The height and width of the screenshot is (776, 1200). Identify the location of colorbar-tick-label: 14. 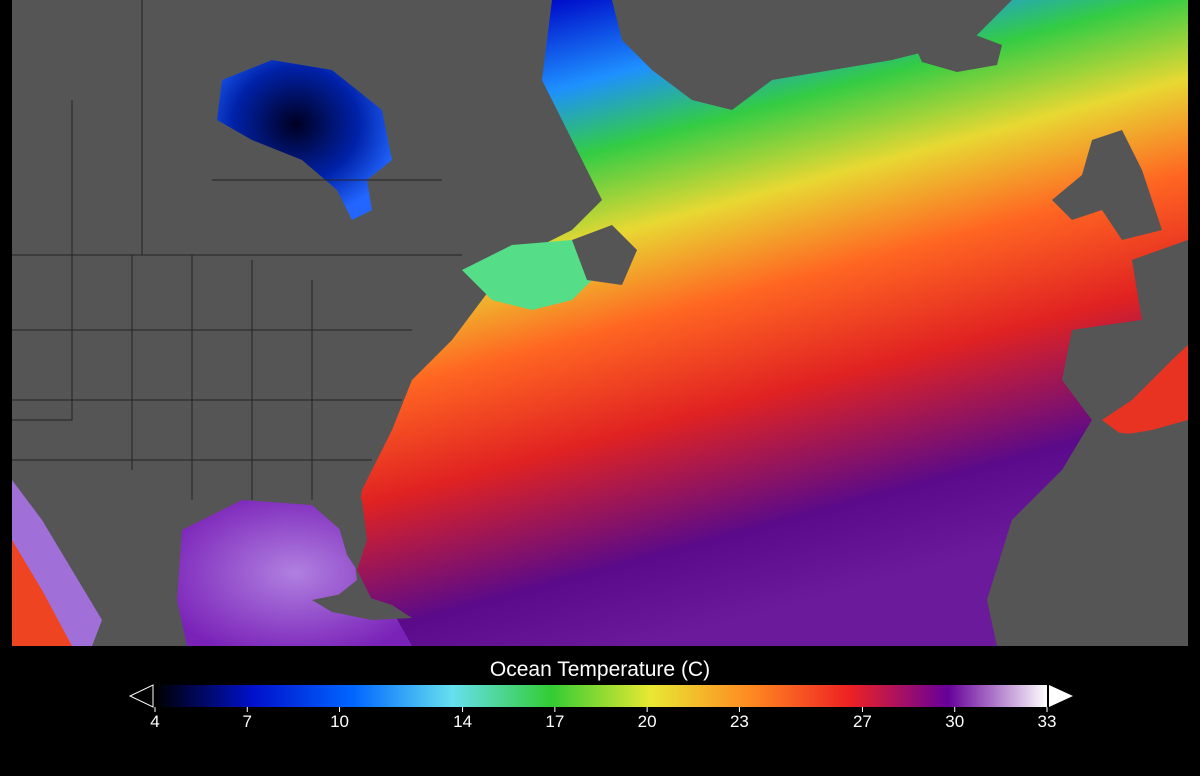
(463, 721).